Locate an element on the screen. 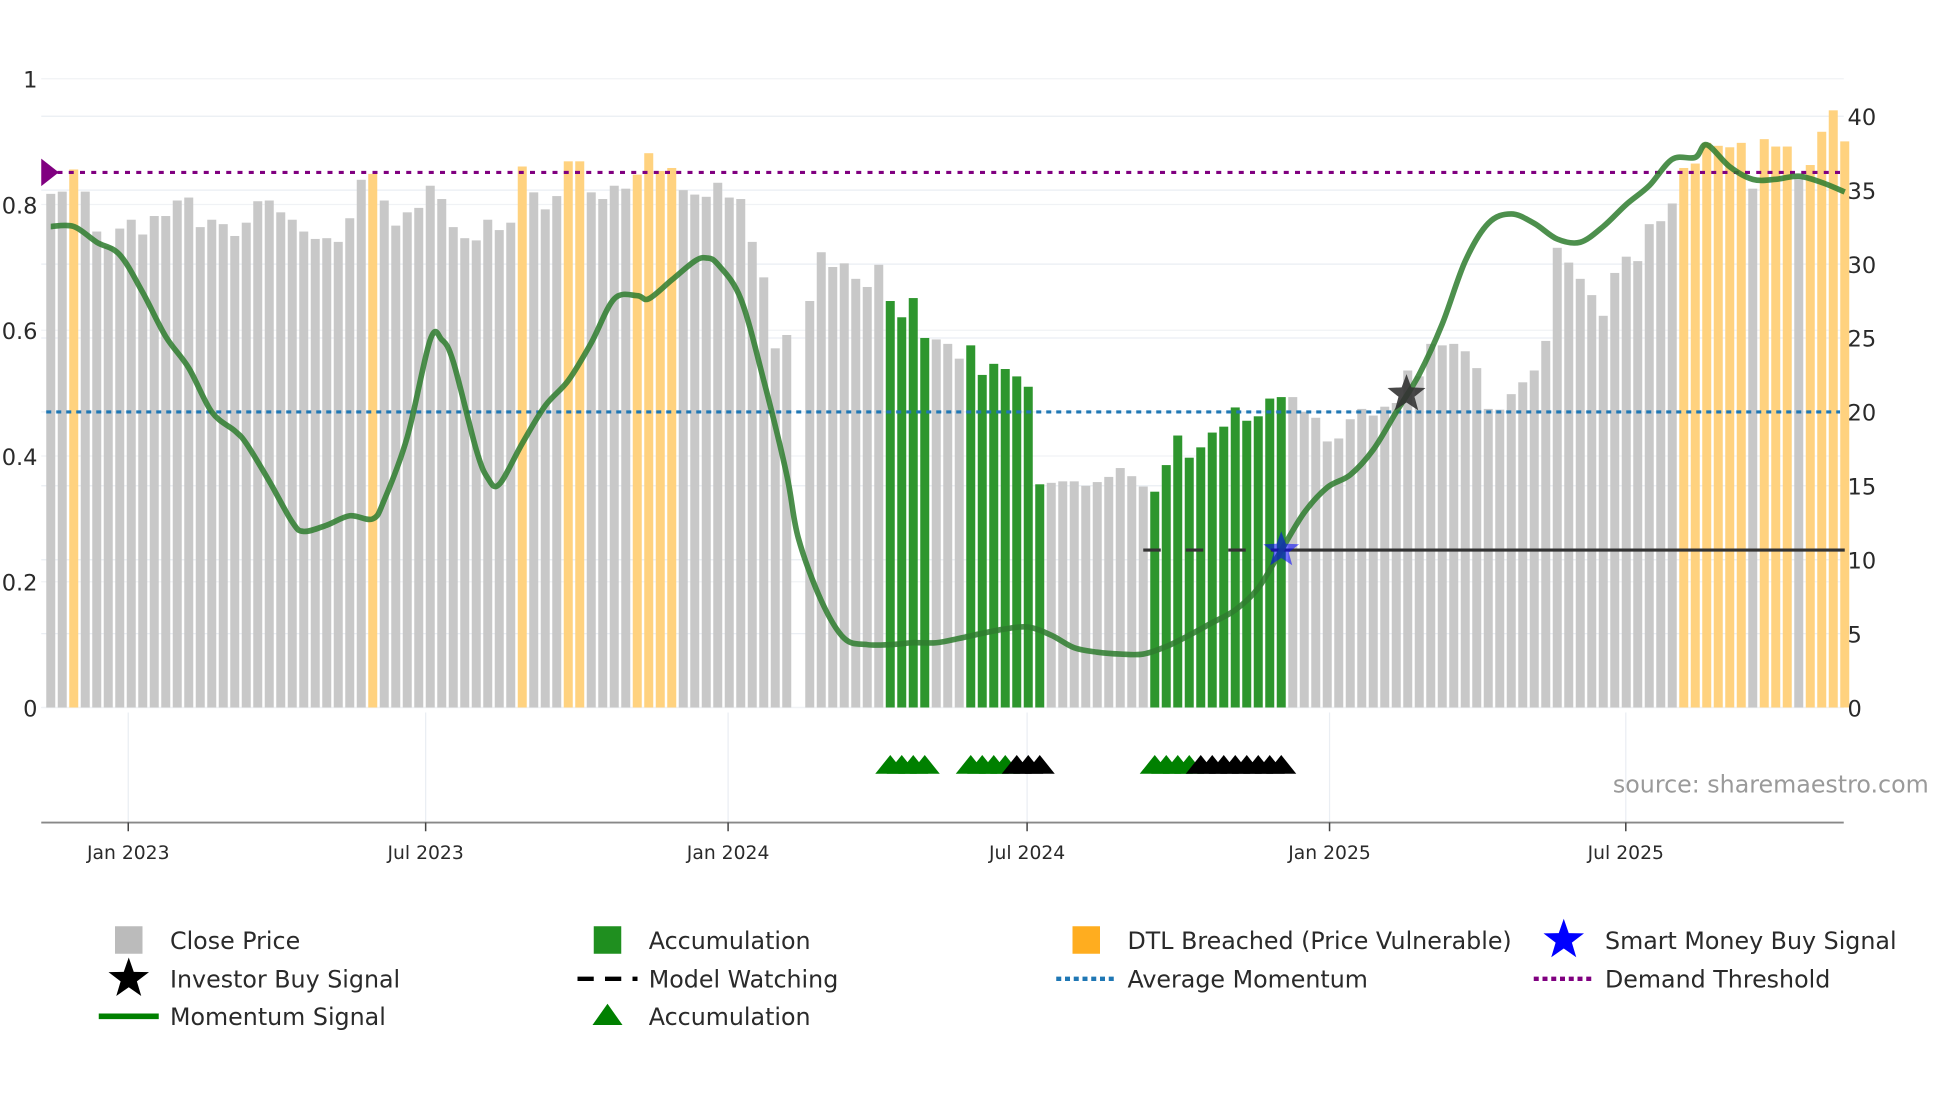 The width and height of the screenshot is (1960, 1102). legend-item: Close Price is located at coordinates (207, 940).